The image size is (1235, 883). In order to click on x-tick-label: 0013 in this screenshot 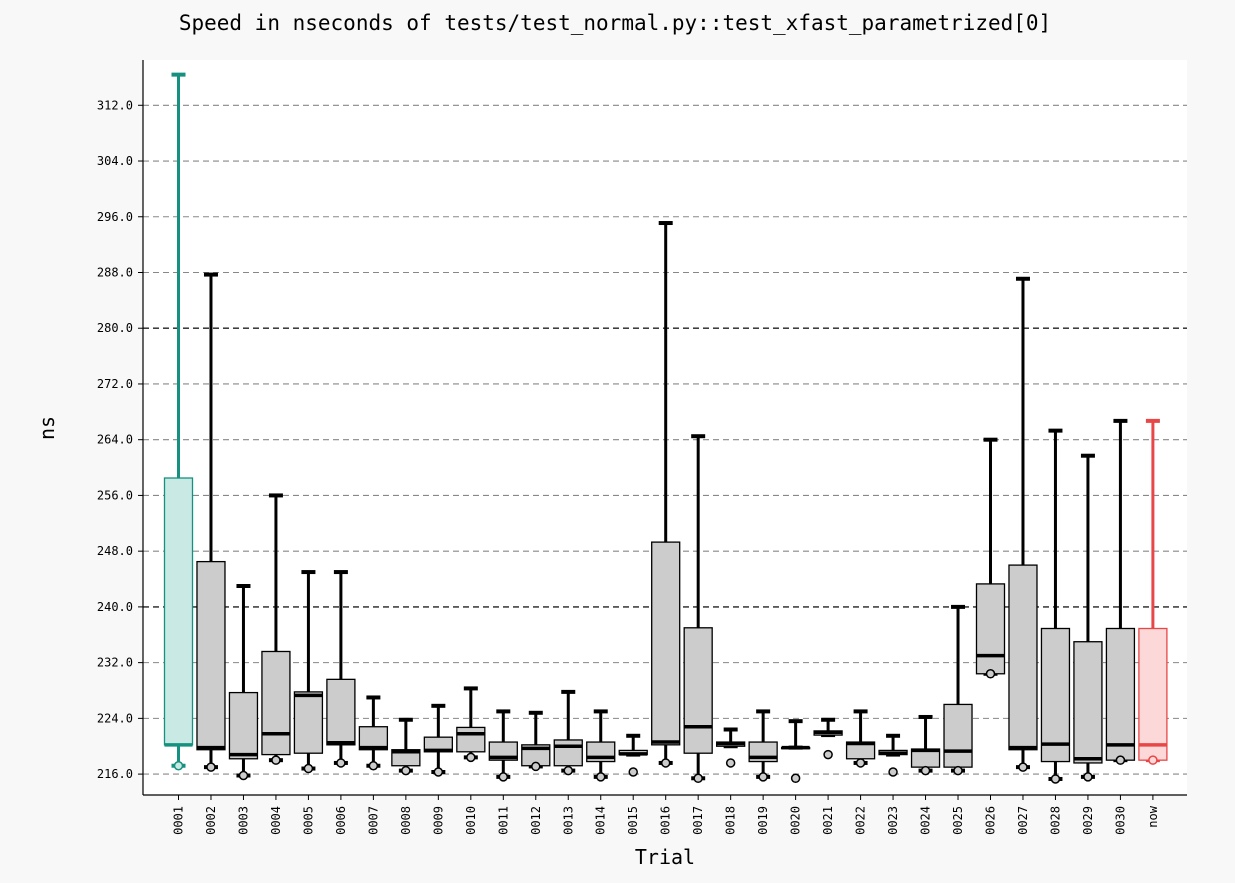, I will do `click(568, 820)`.